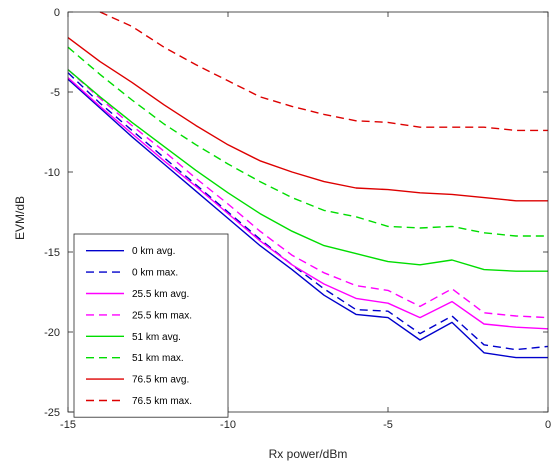 The image size is (560, 470). Describe the element at coordinates (228, 425) in the screenshot. I see `x-tick-label: -10` at that location.